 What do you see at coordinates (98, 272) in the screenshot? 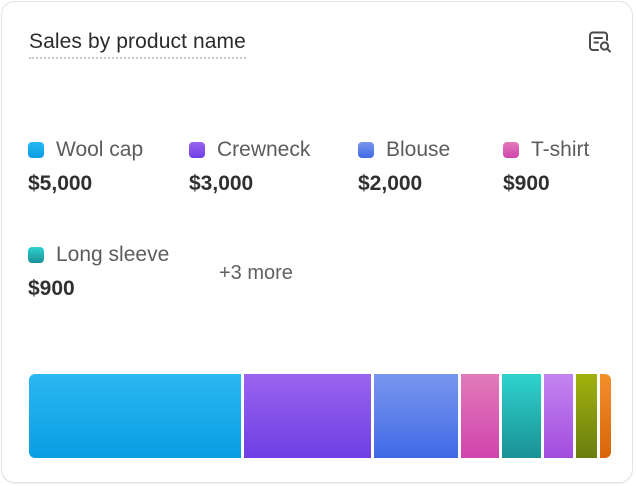
I see `legend-item-long-sleeve: Long sleeve $900` at bounding box center [98, 272].